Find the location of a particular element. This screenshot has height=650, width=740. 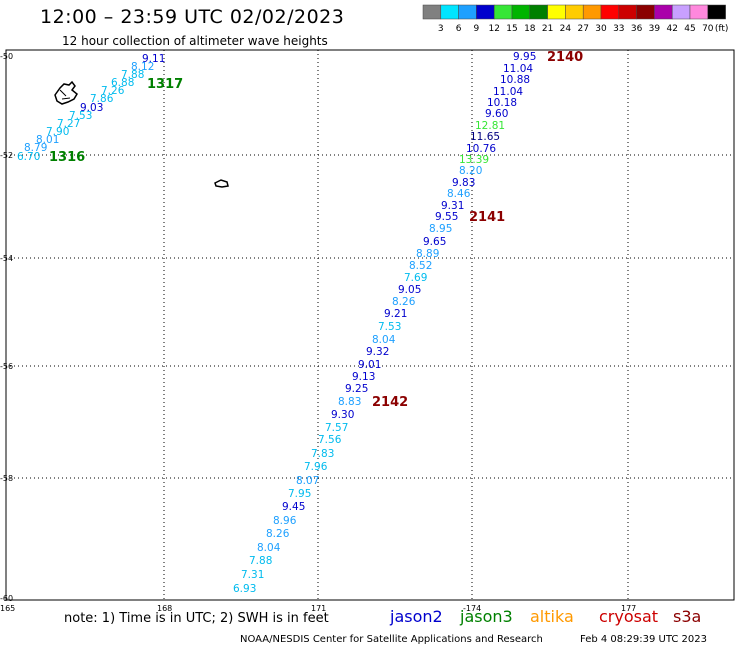

lon-label: 168 is located at coordinates (164, 608).